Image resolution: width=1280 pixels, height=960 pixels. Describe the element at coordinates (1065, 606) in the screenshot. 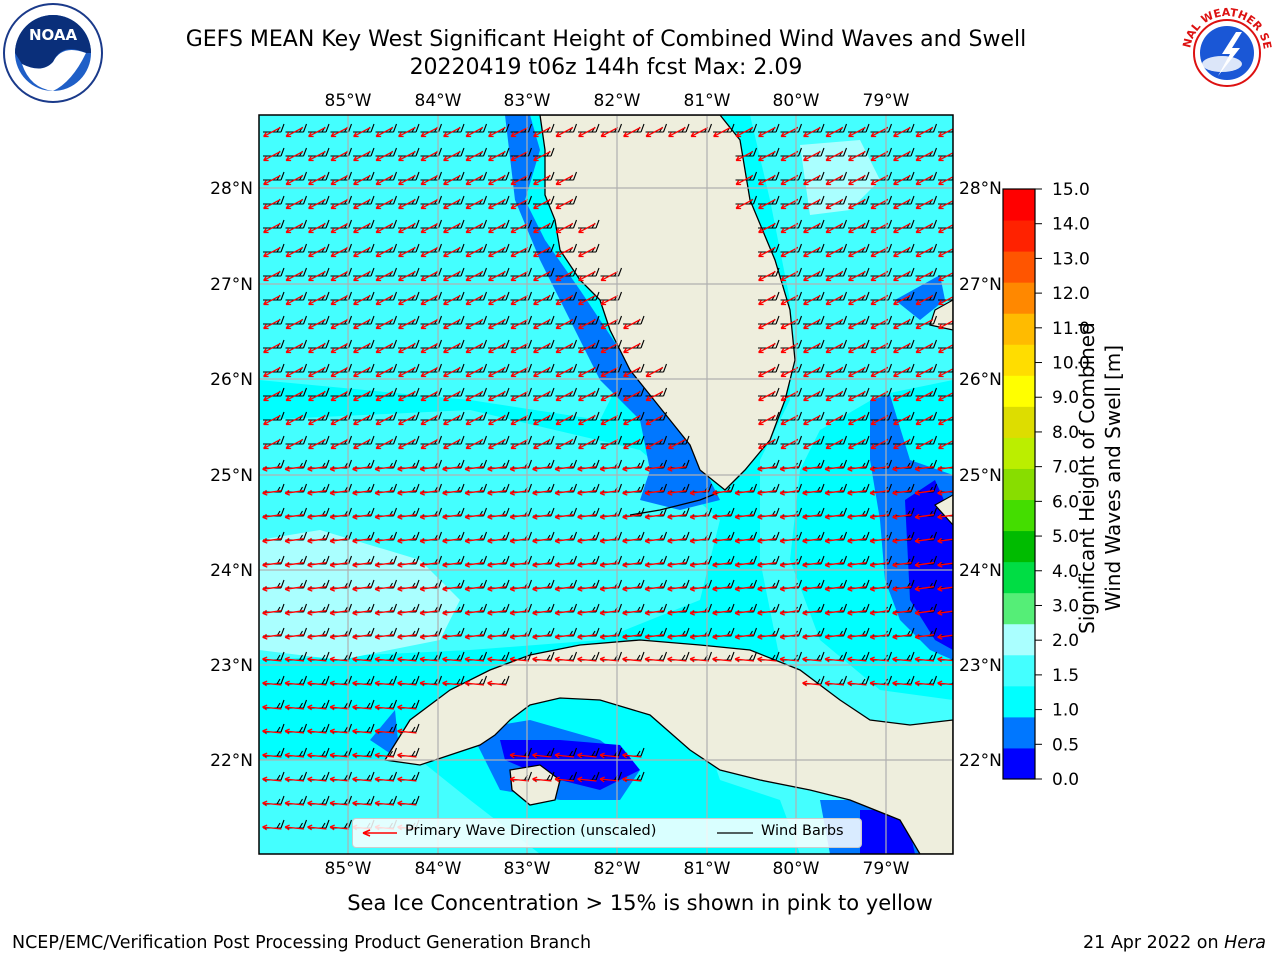

I see `colorbar-tick-label: 3.0` at that location.